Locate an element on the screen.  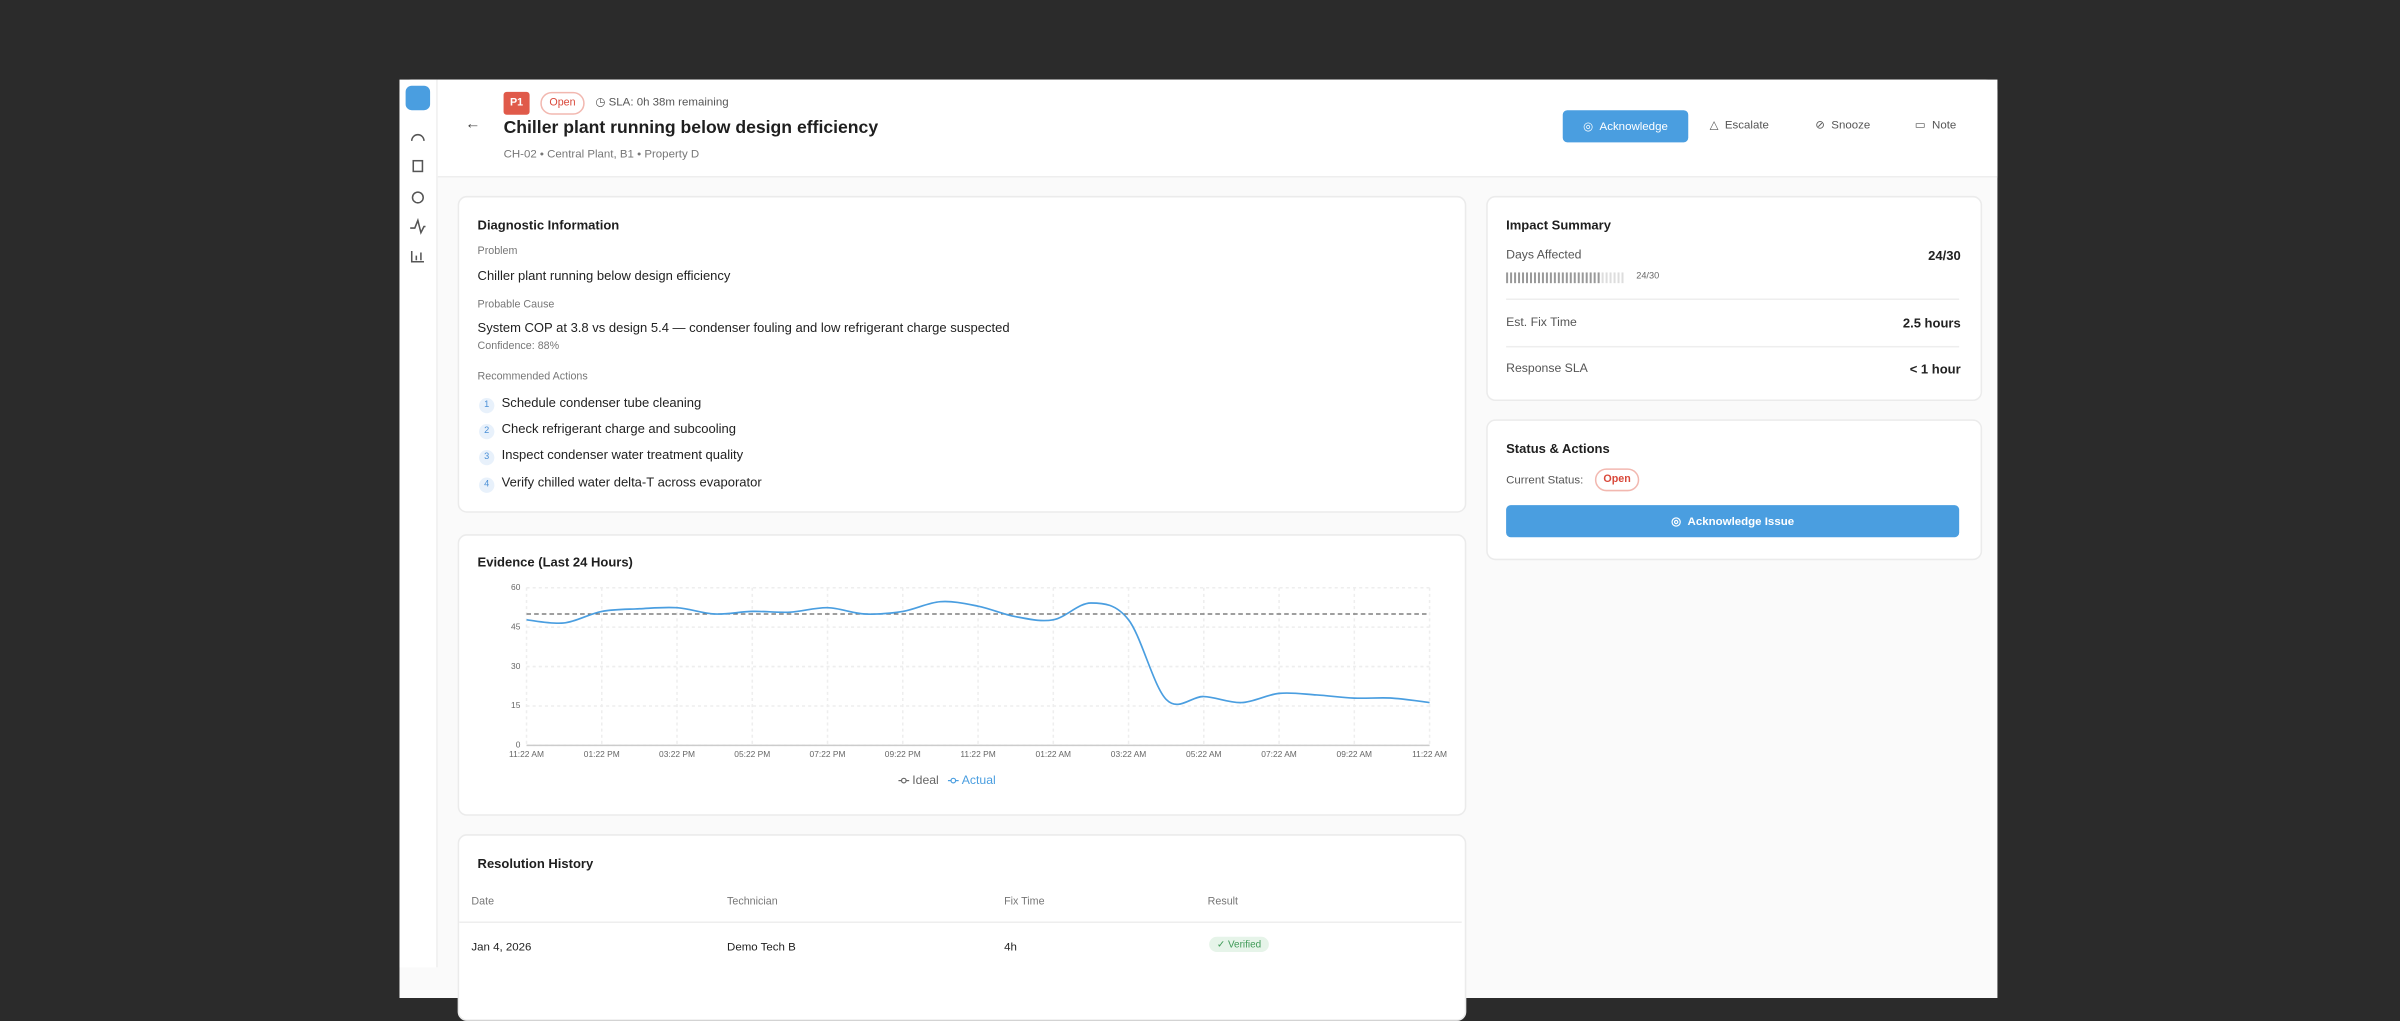
action-text: Check refrigerant charge and subcooling is located at coordinates (618, 428).